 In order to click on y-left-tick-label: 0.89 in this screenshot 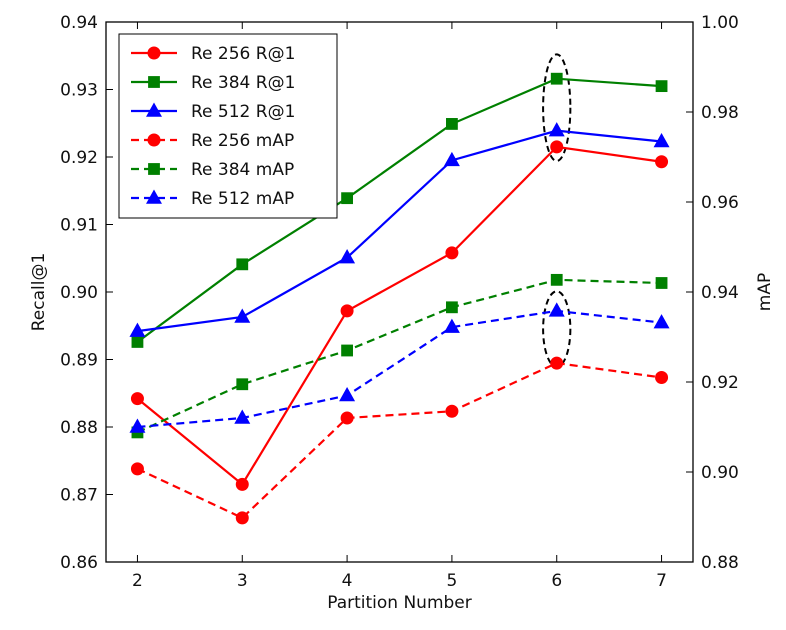, I will do `click(79, 361)`.